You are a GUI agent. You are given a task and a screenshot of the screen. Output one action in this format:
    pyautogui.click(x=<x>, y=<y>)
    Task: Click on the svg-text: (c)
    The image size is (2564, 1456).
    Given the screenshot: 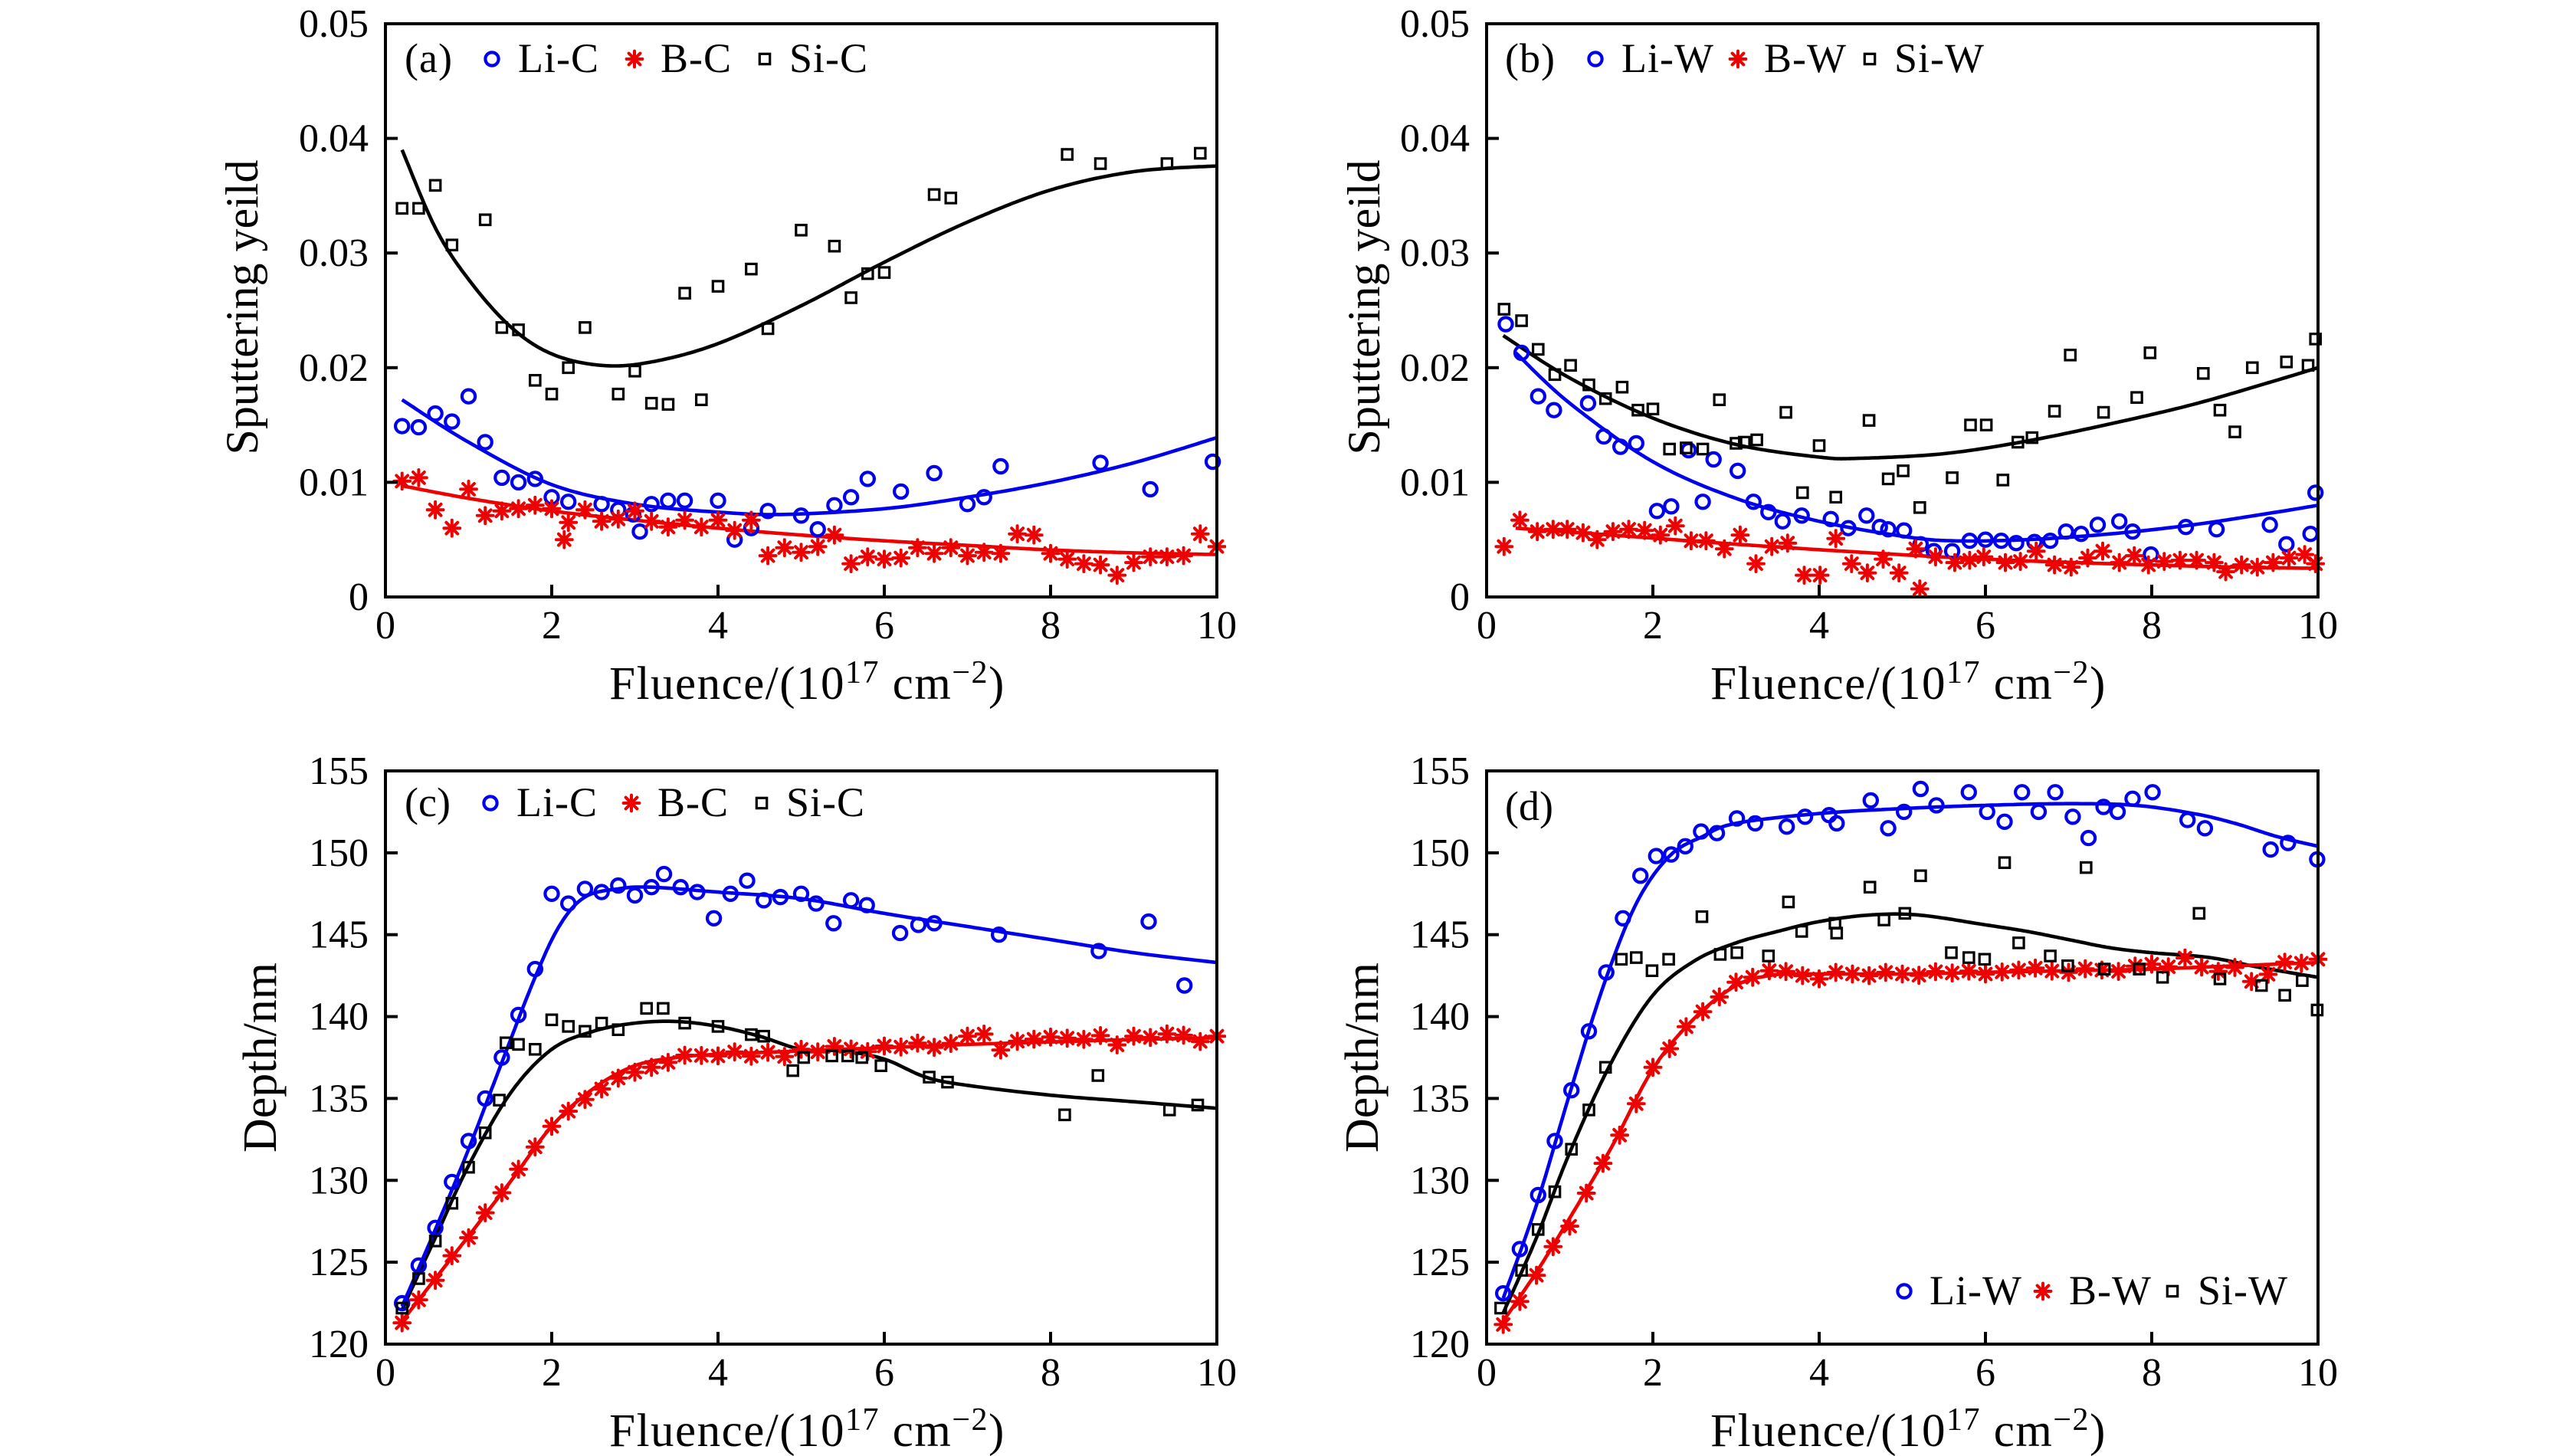 What is the action you would take?
    pyautogui.click(x=428, y=802)
    